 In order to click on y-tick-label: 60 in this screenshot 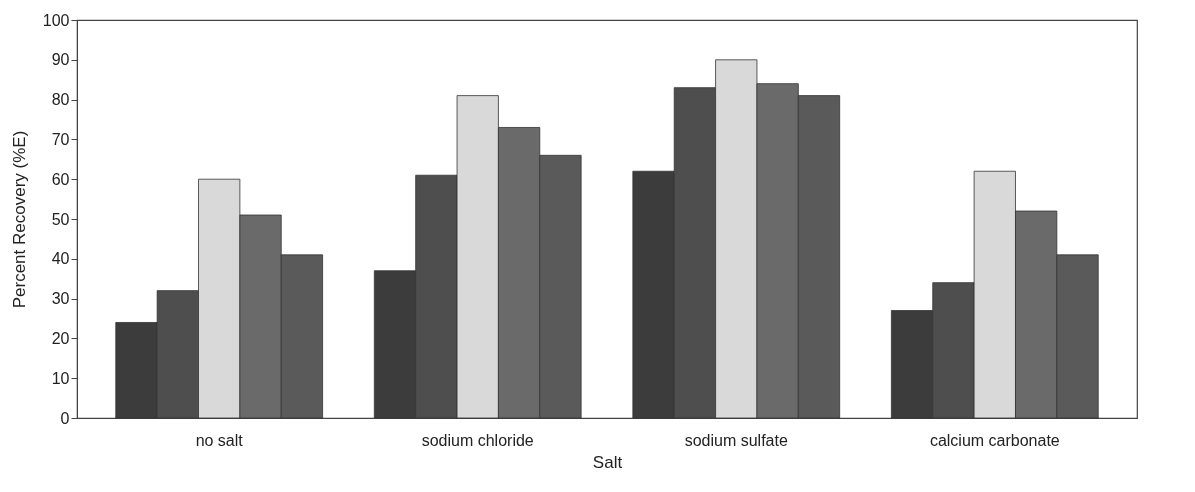, I will do `click(60, 179)`.